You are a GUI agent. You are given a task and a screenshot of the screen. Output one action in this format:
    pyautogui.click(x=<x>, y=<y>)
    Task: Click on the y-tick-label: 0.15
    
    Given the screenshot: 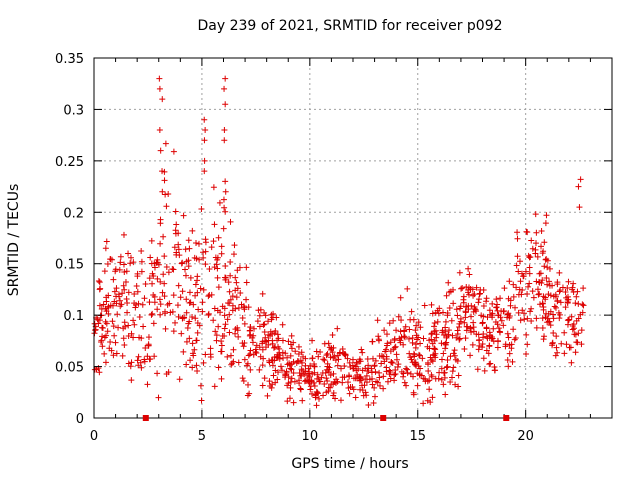 What is the action you would take?
    pyautogui.click(x=69, y=265)
    